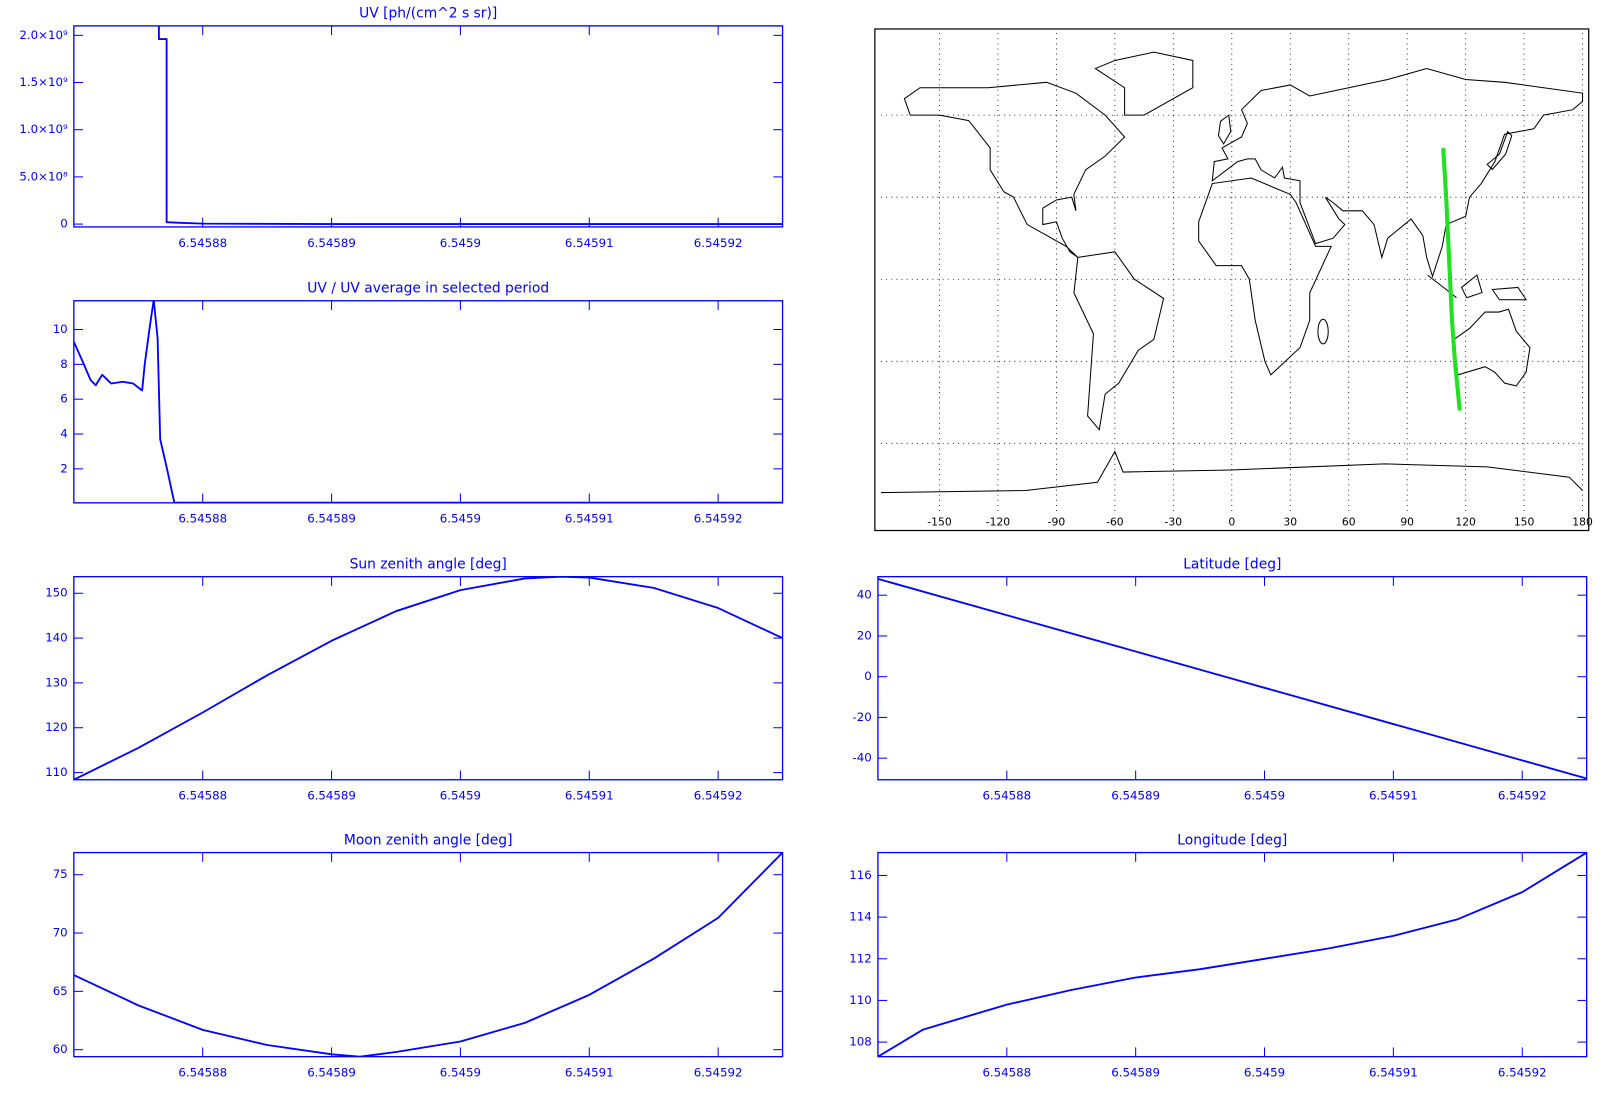 The image size is (1600, 1100). Describe the element at coordinates (43, 176) in the screenshot. I see `y-tick-label: 5.0×10⁸` at that location.